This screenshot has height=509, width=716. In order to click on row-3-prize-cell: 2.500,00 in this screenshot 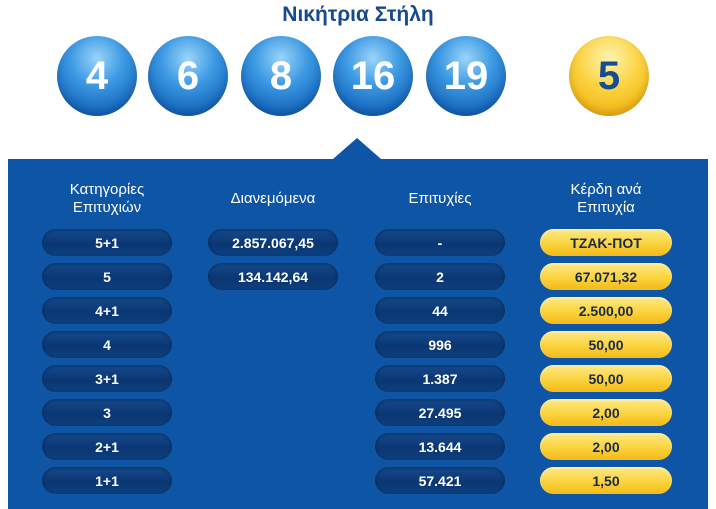, I will do `click(606, 310)`.